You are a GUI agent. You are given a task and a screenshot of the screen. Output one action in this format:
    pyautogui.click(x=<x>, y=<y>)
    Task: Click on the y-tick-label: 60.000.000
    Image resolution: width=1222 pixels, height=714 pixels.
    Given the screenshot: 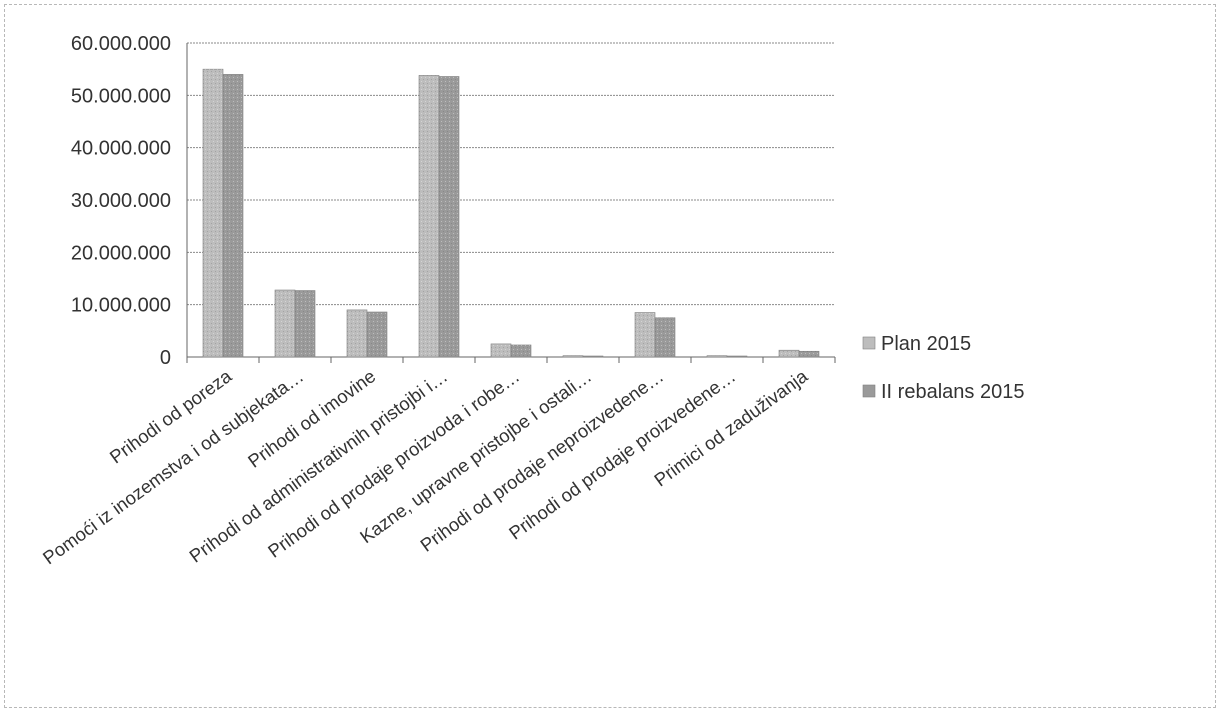 What is the action you would take?
    pyautogui.click(x=121, y=44)
    